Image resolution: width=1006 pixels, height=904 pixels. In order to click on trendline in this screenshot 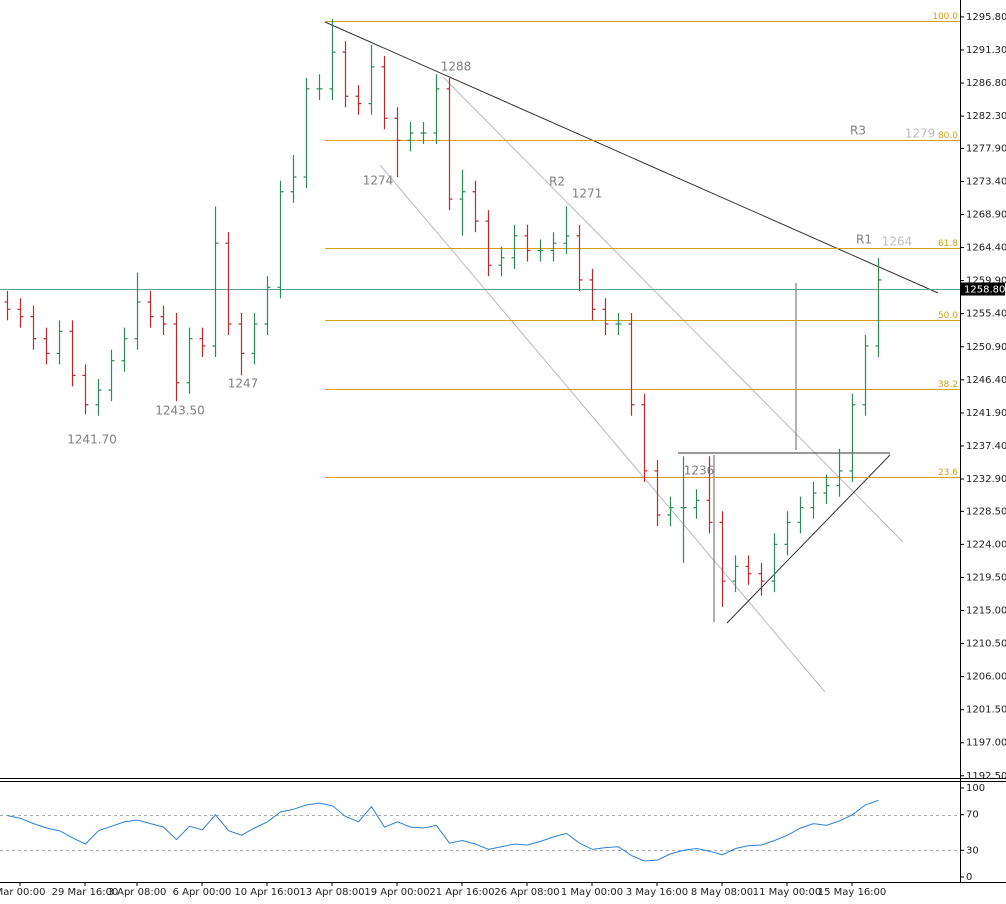, I will do `click(808, 539)`.